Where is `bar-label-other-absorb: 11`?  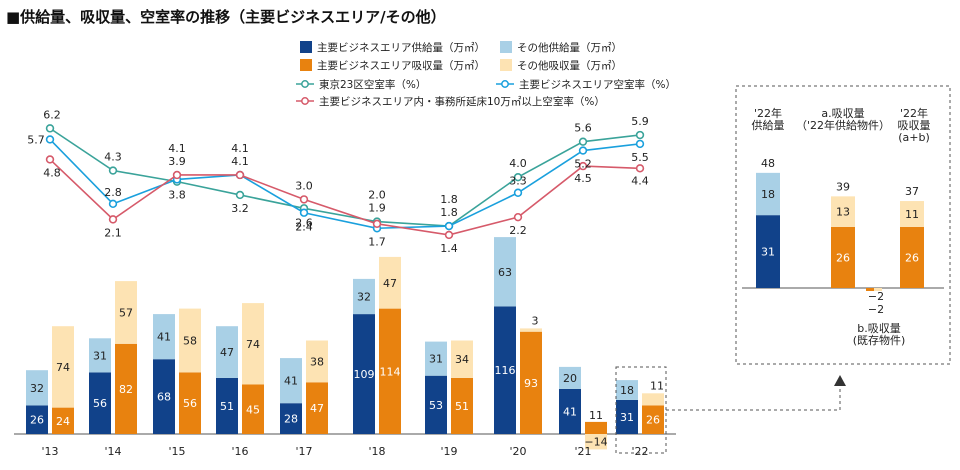 bar-label-other-absorb: 11 is located at coordinates (657, 385).